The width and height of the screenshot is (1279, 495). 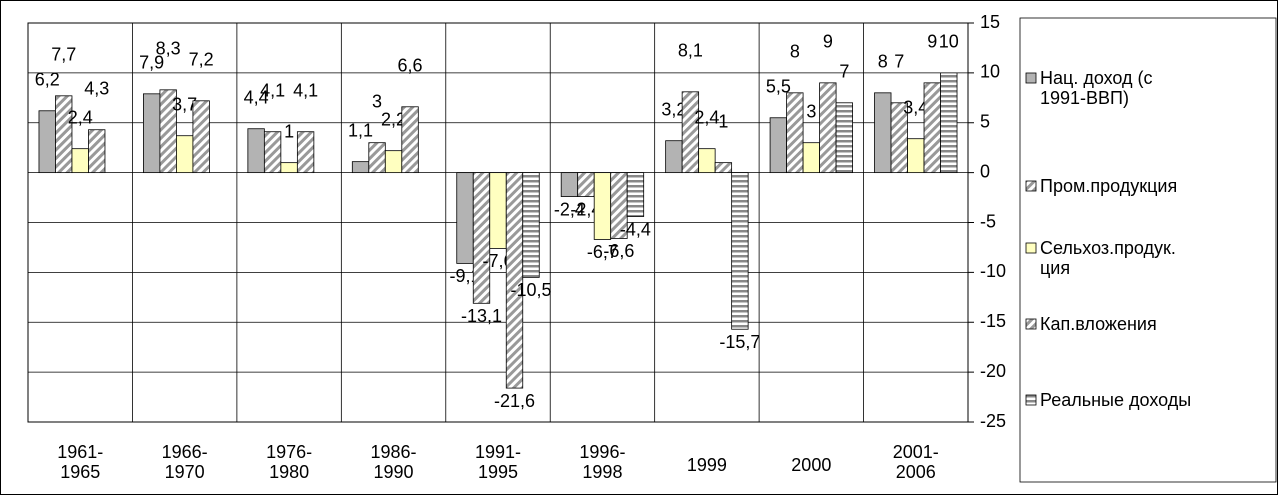 I want to click on x-tick-label: 2001- 2006, so click(x=915, y=462).